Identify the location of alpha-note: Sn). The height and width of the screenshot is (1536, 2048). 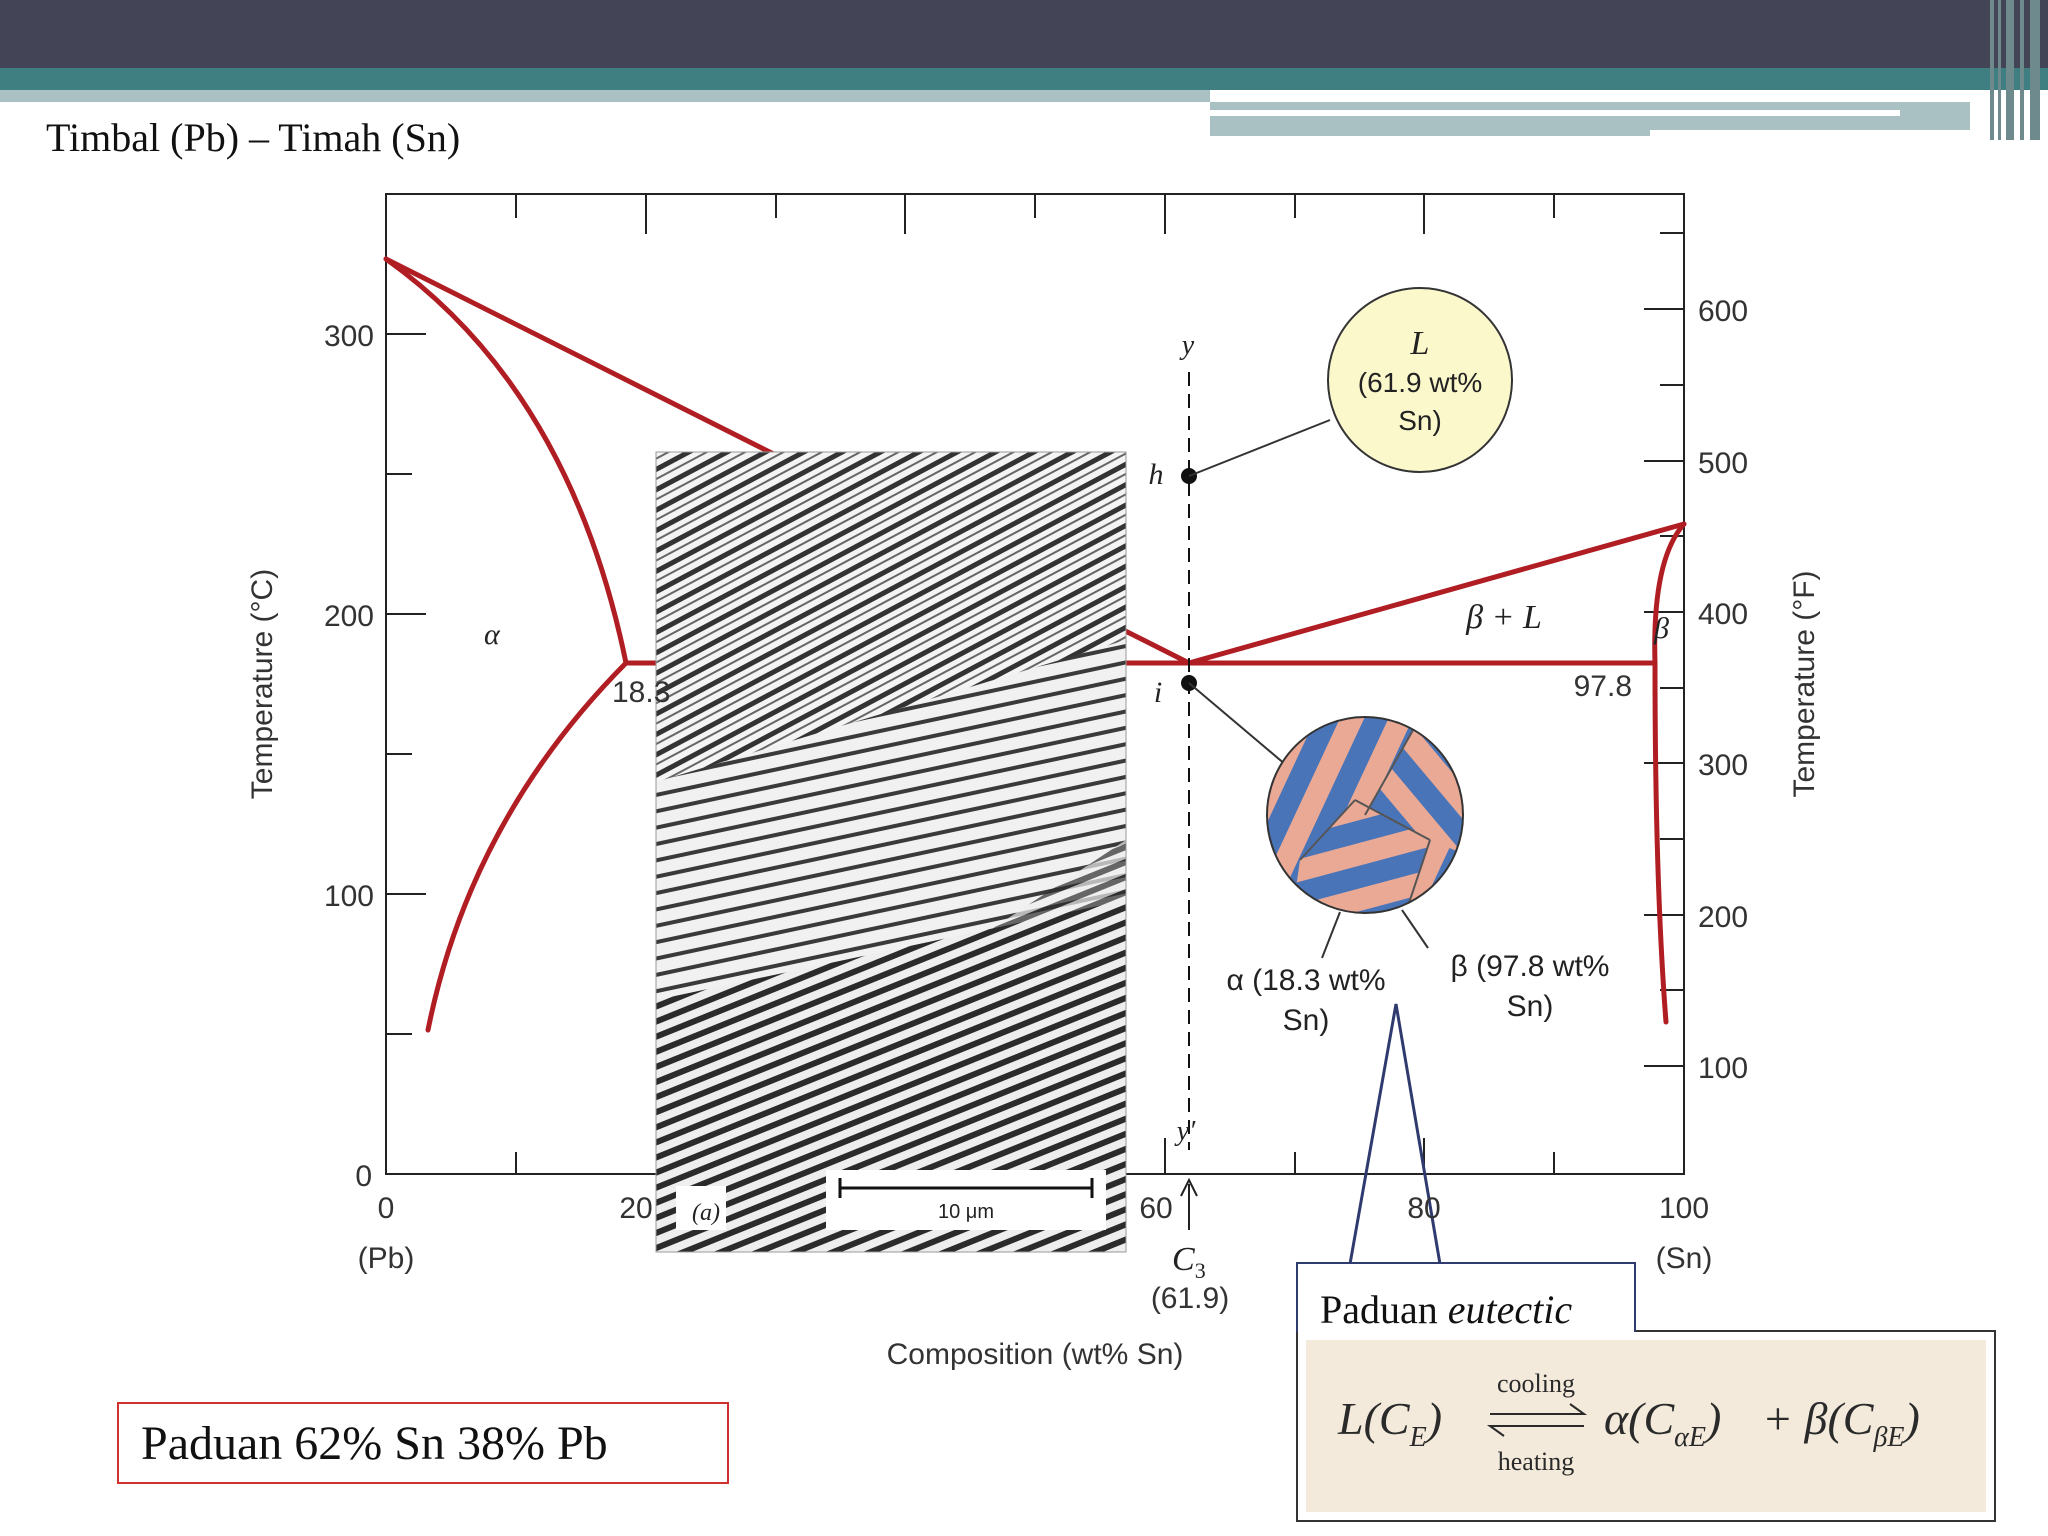
(1306, 1020).